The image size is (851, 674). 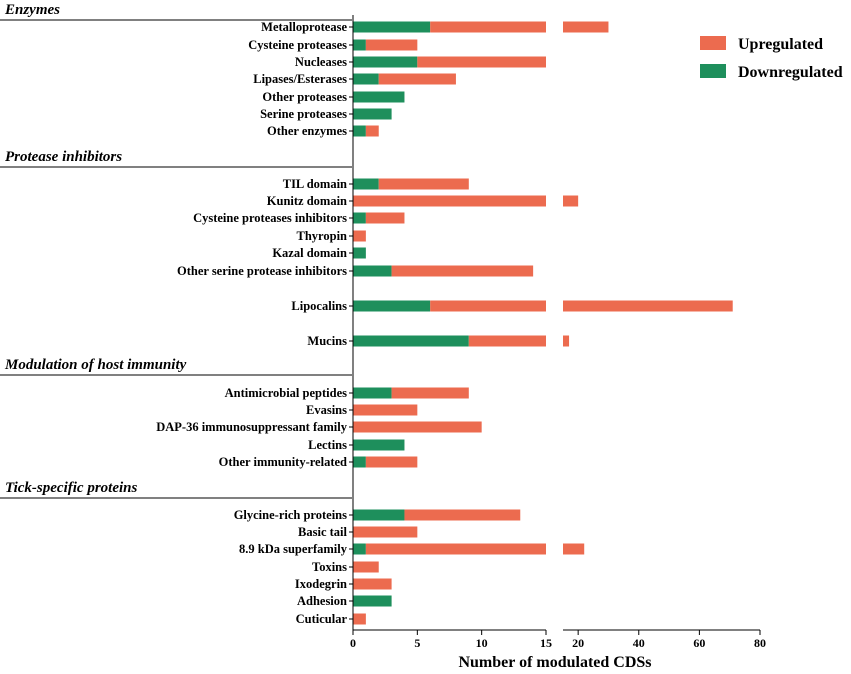 I want to click on x-tick-label: 60, so click(x=699, y=643).